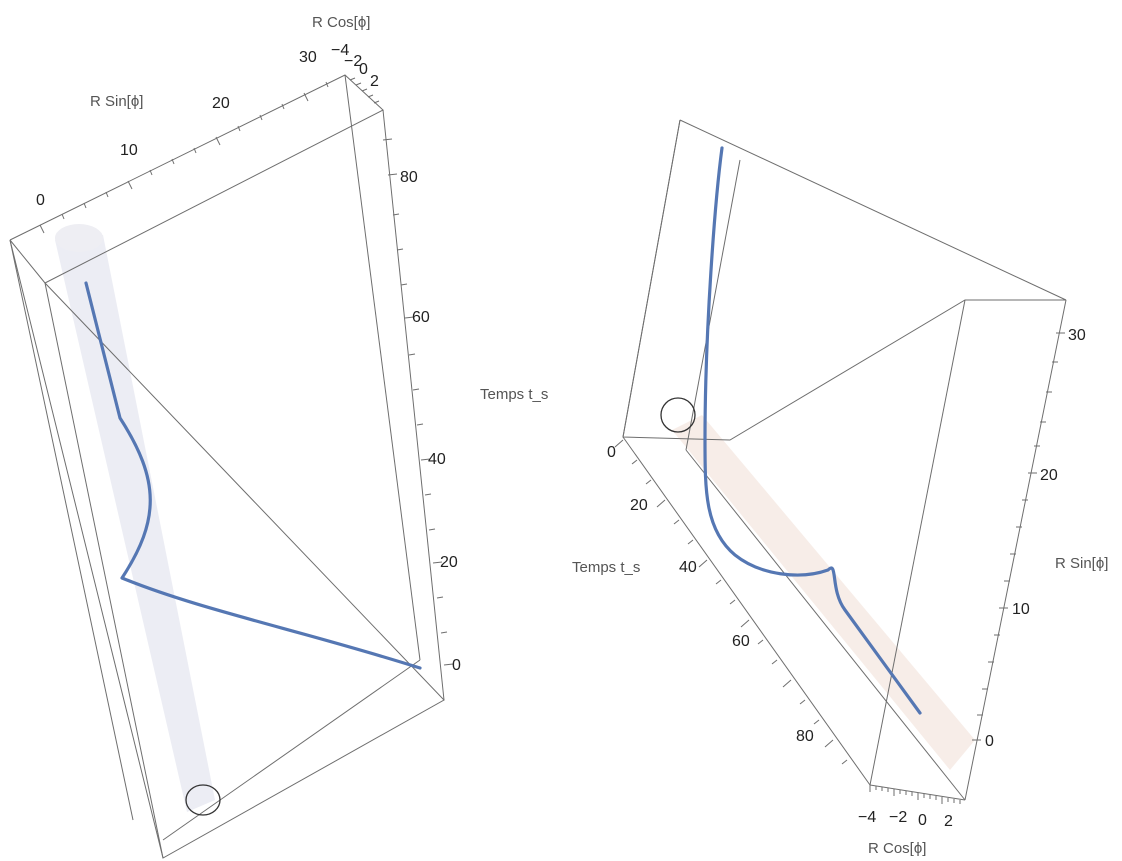 Image resolution: width=1122 pixels, height=861 pixels. What do you see at coordinates (203, 800) in the screenshot?
I see `left-bottom-ring` at bounding box center [203, 800].